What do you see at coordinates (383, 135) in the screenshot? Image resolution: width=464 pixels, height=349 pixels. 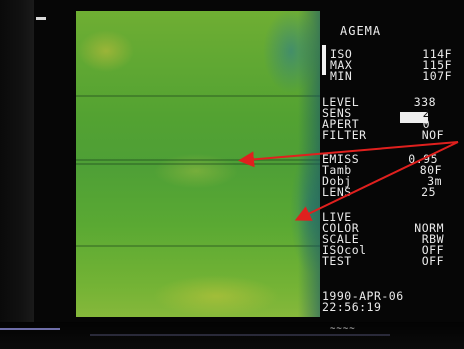 I see `setting-row-filter: FILTER NOF` at bounding box center [383, 135].